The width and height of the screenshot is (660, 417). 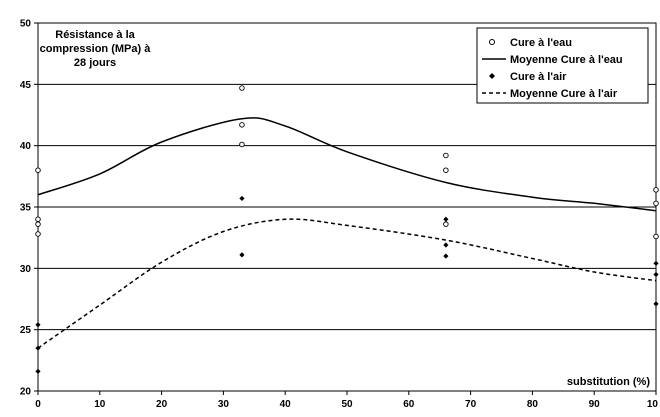 I want to click on x-tick-label: 90, so click(x=595, y=404).